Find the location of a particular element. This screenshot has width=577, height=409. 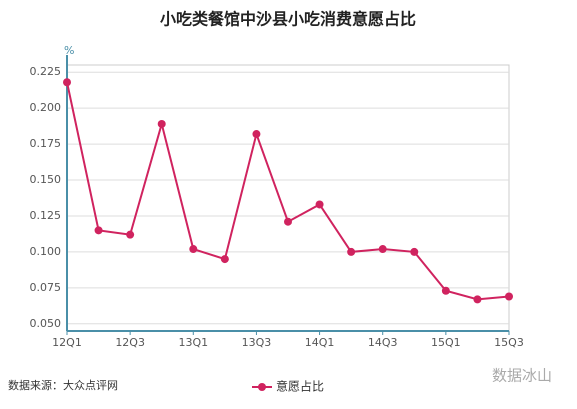

source-note: 数据来源：大众点评网 is located at coordinates (63, 385).